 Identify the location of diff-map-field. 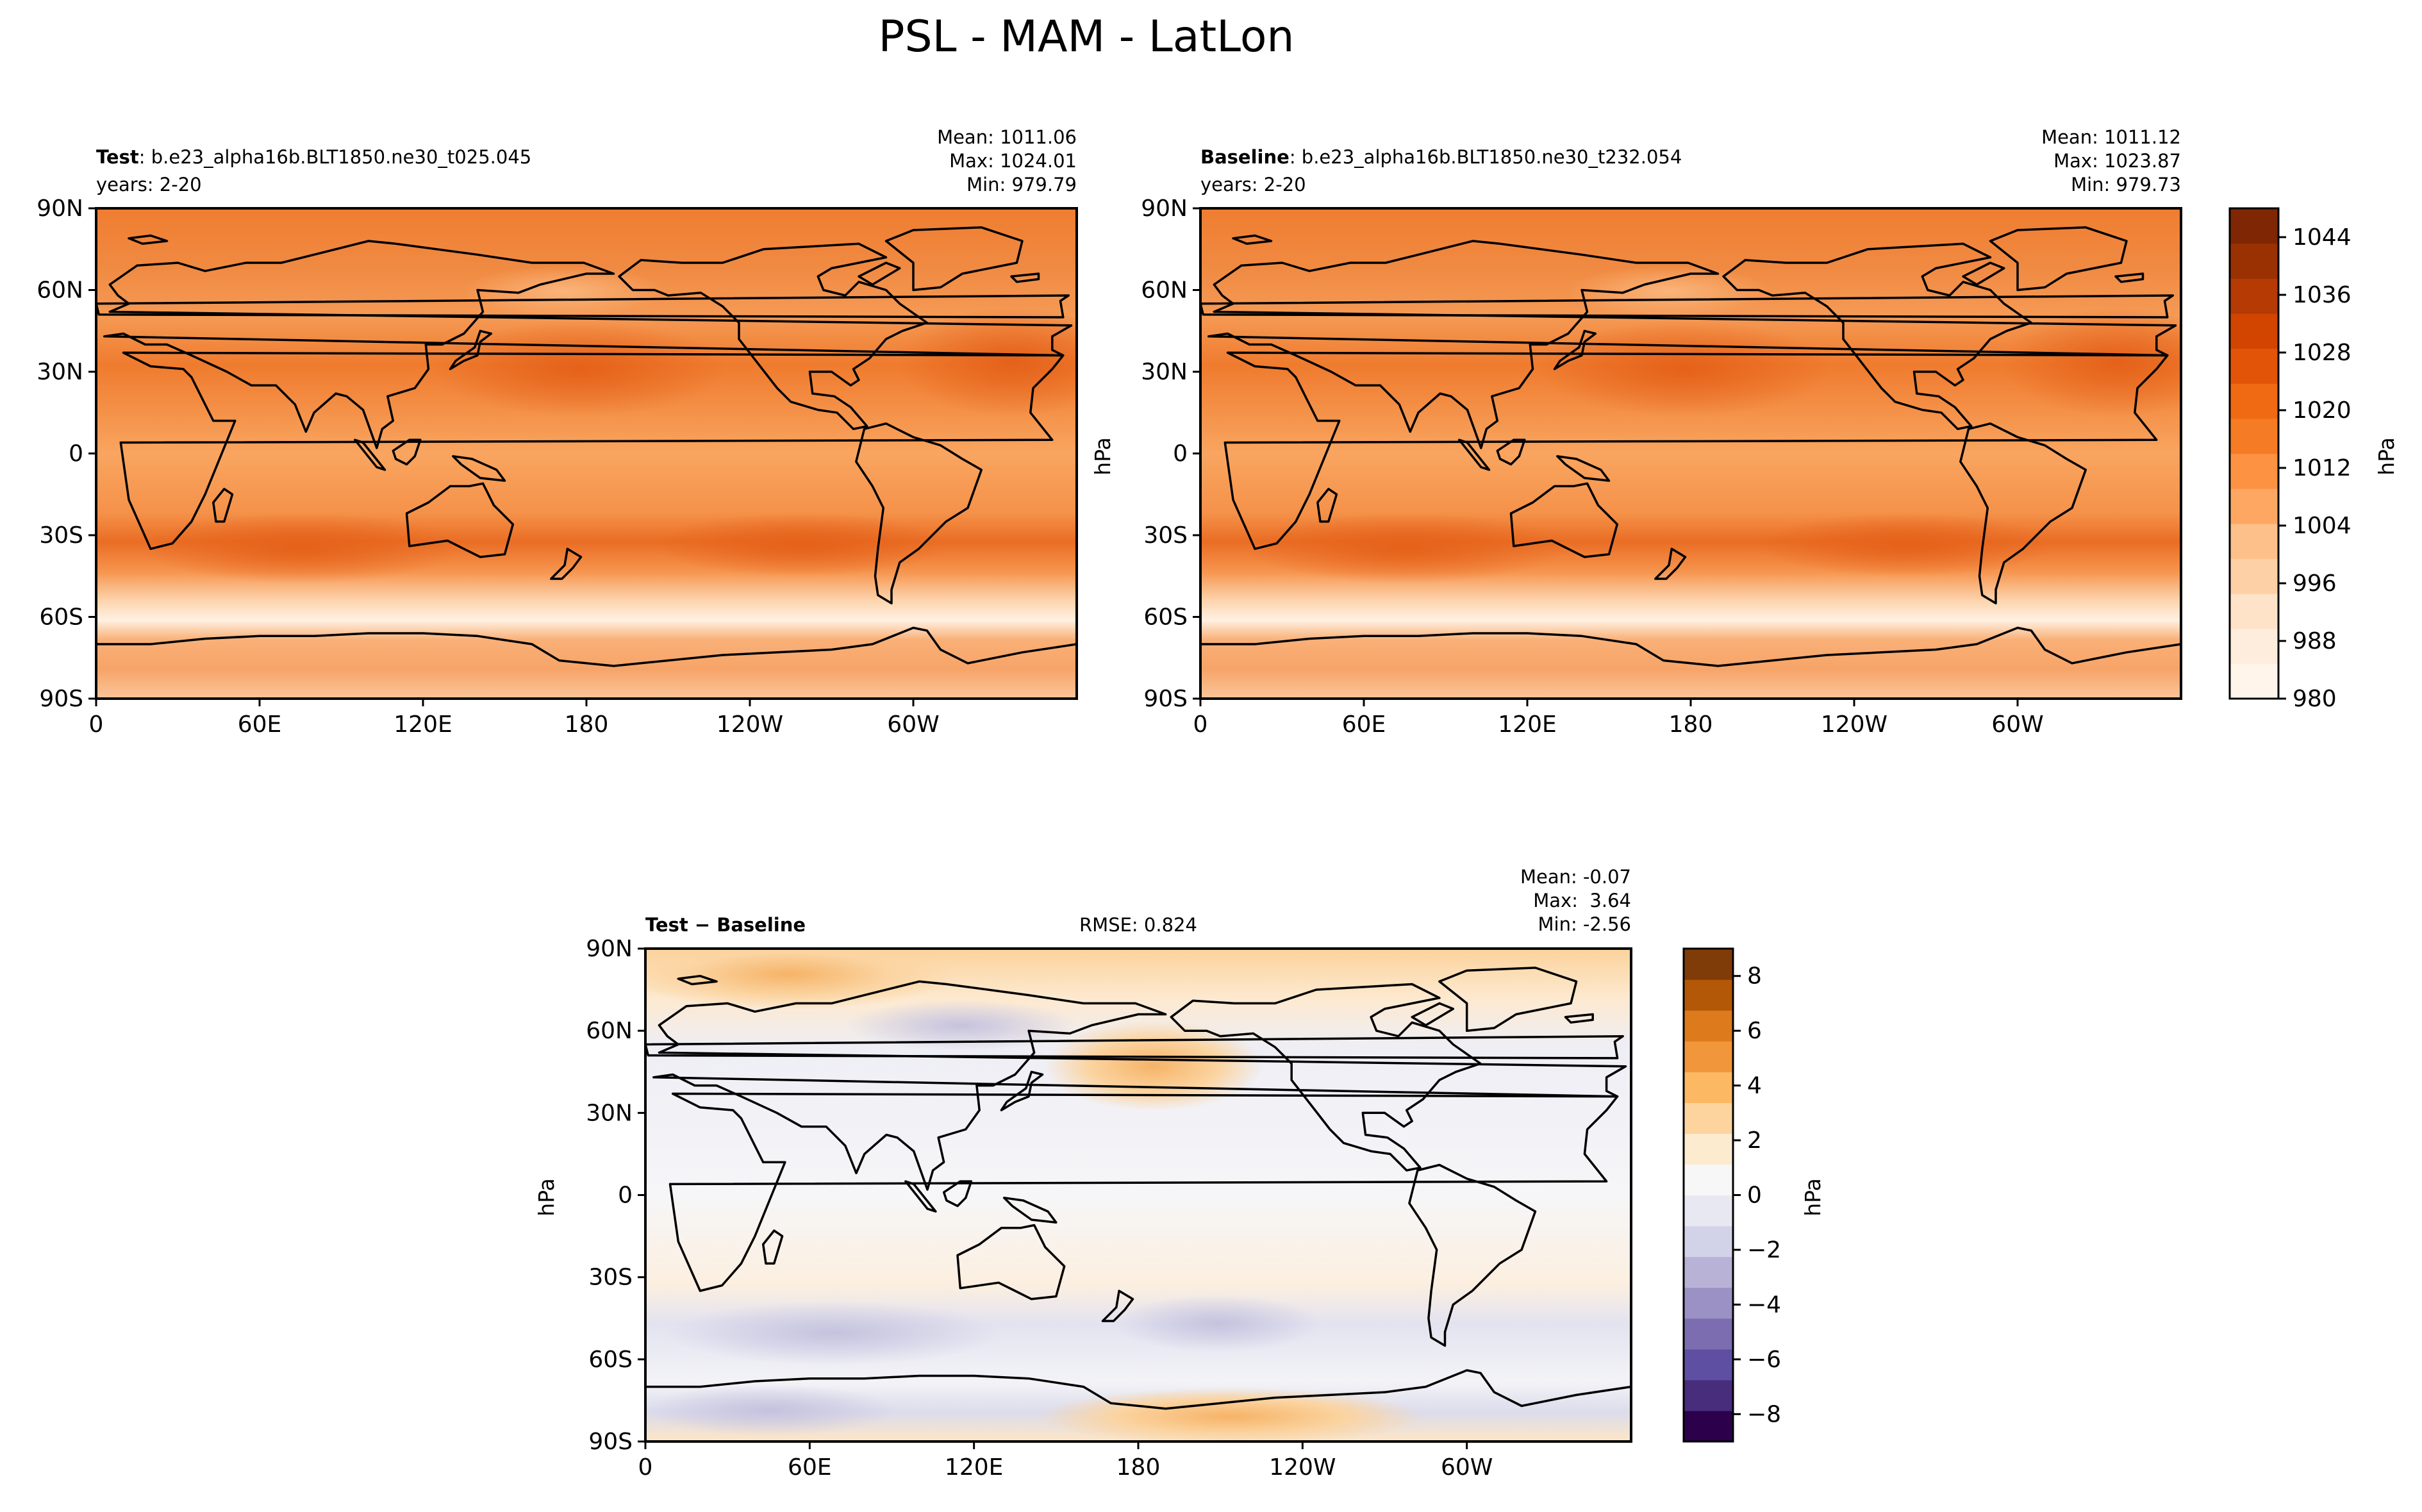
(1138, 1195).